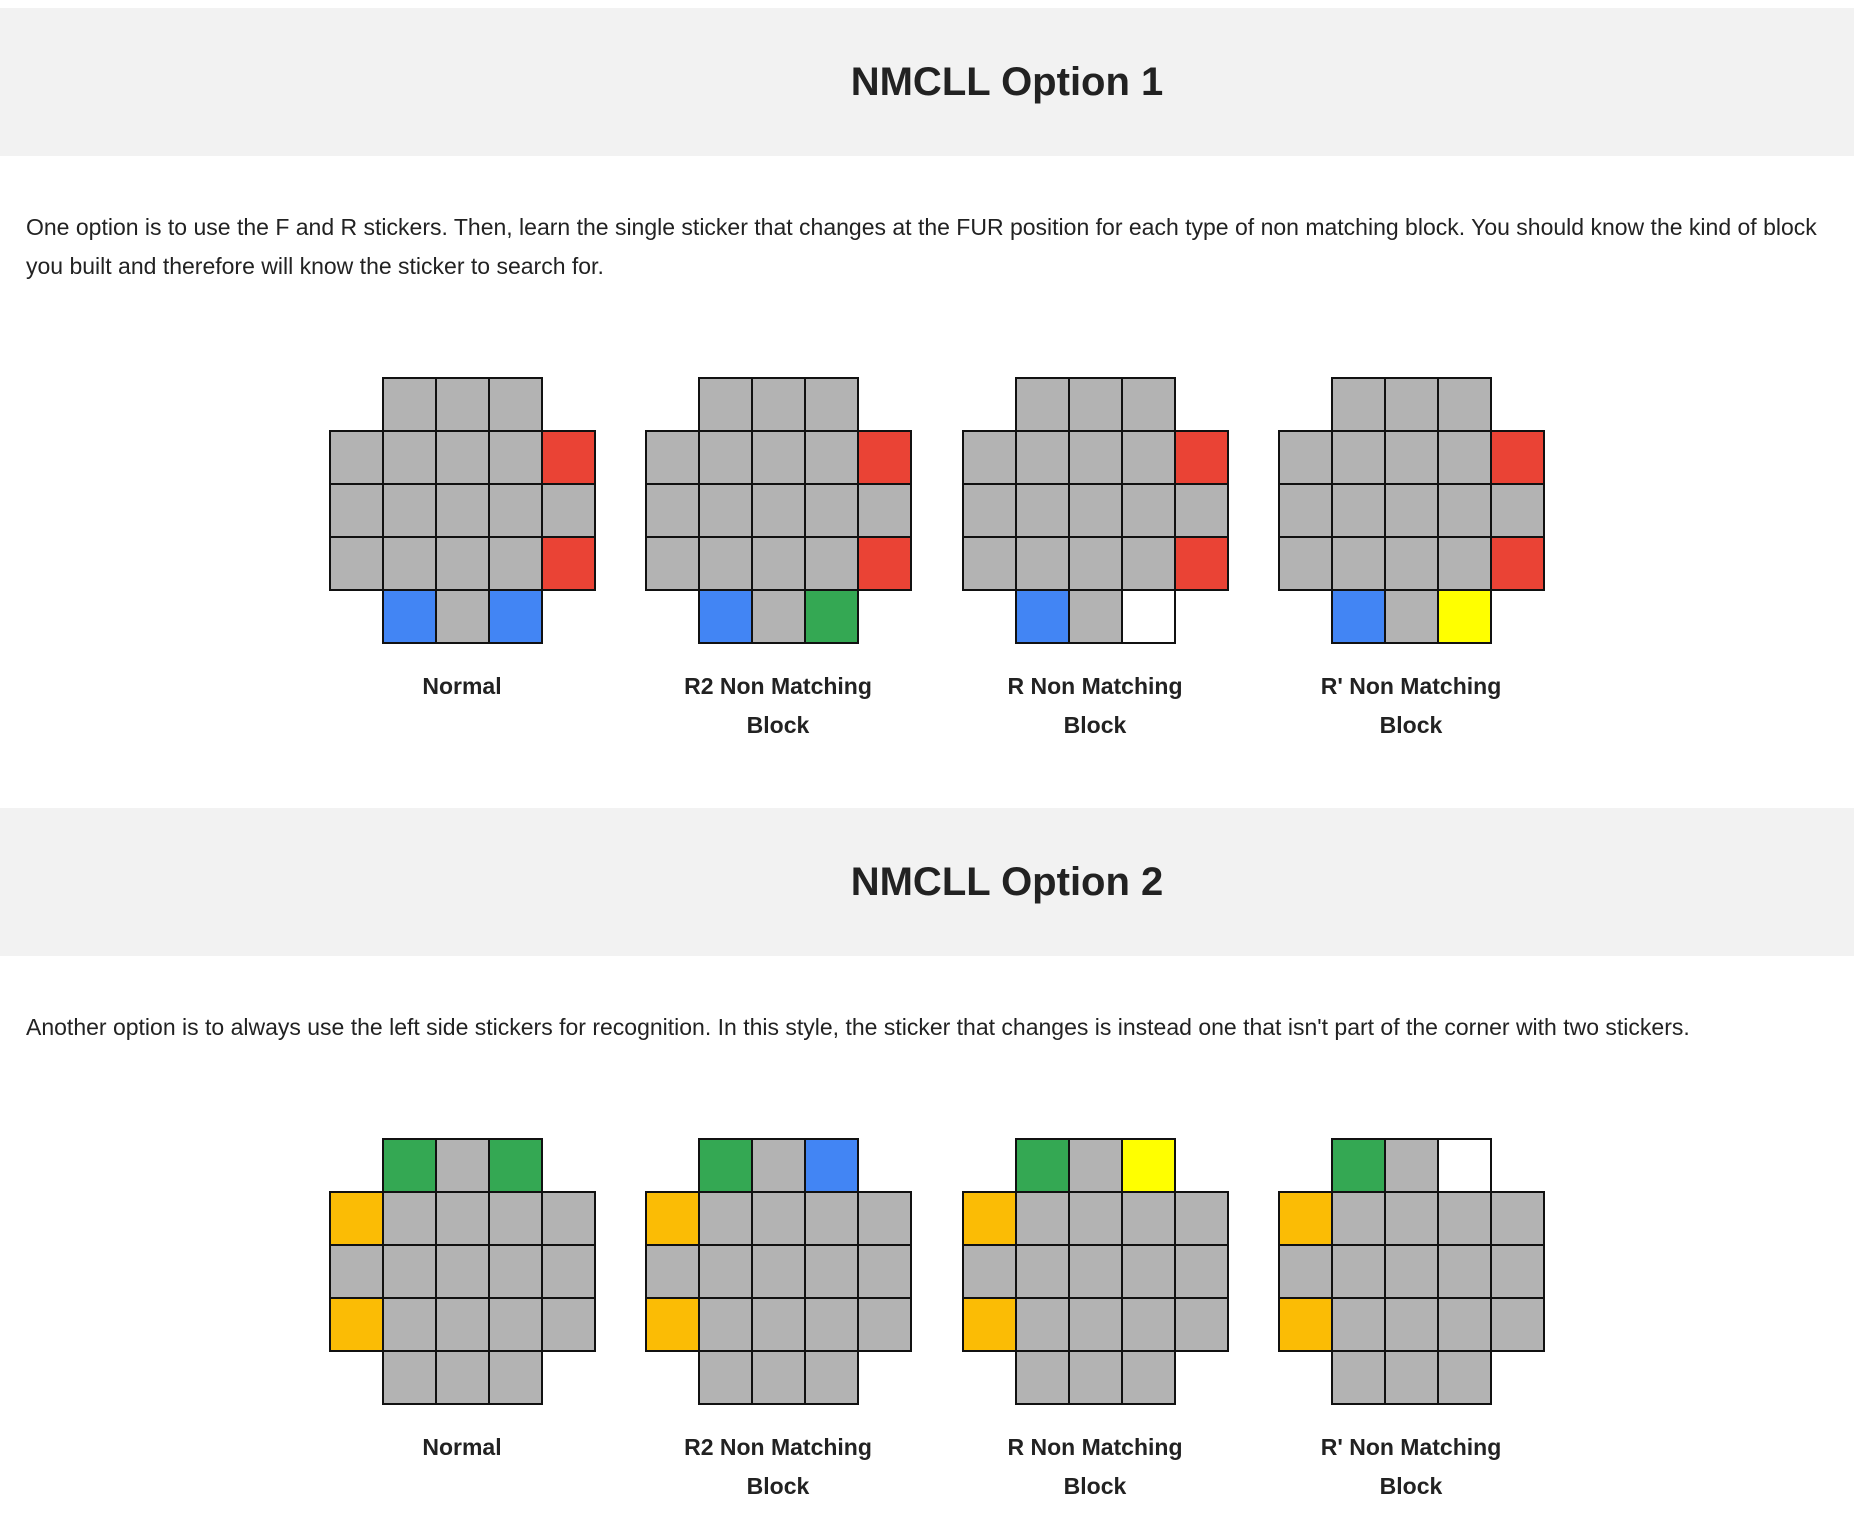 The width and height of the screenshot is (1854, 1520). I want to click on s1-caption-r-non-matching: R Non Matching Block, so click(1095, 705).